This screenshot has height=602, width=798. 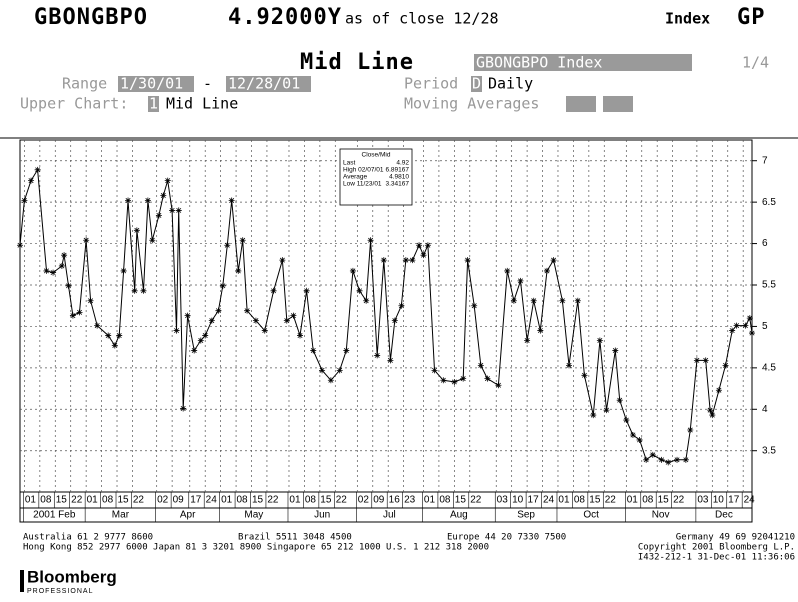 What do you see at coordinates (539, 63) in the screenshot?
I see `security: GBONGBPO Index` at bounding box center [539, 63].